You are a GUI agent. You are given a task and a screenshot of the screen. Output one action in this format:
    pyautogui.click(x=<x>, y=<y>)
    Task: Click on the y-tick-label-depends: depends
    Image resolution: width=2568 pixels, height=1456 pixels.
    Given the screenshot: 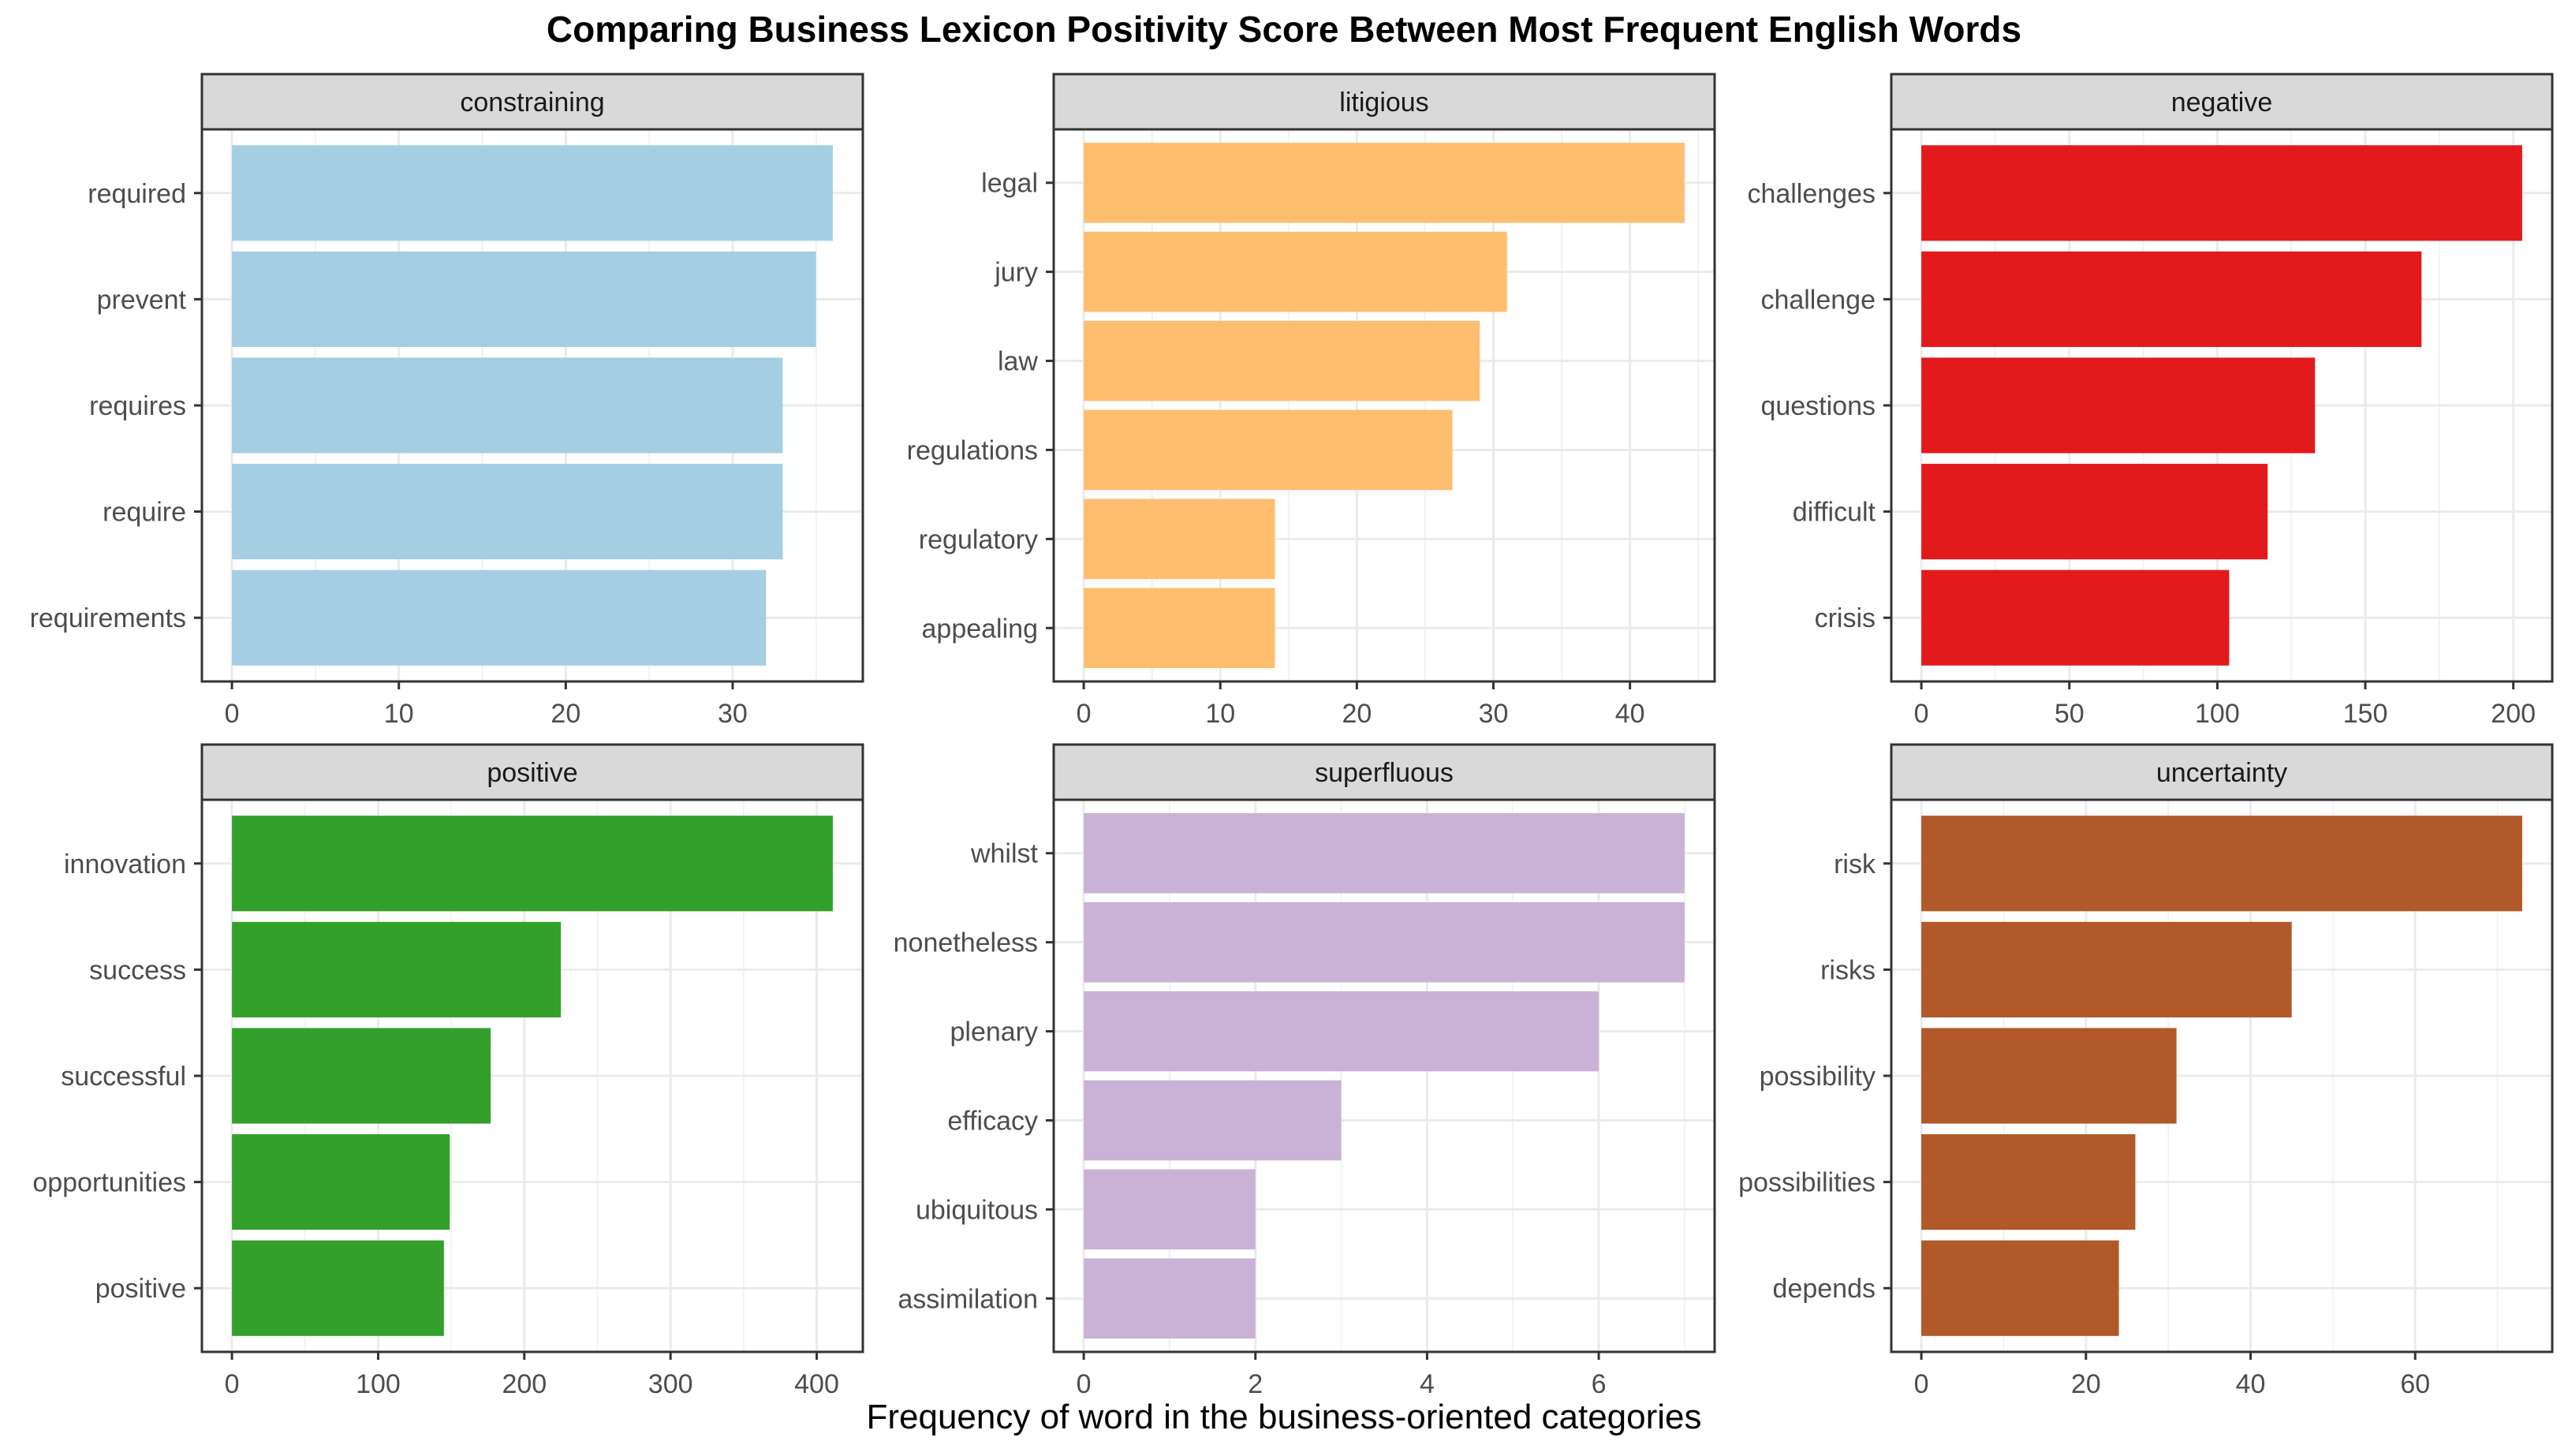 What is the action you would take?
    pyautogui.click(x=1825, y=1289)
    